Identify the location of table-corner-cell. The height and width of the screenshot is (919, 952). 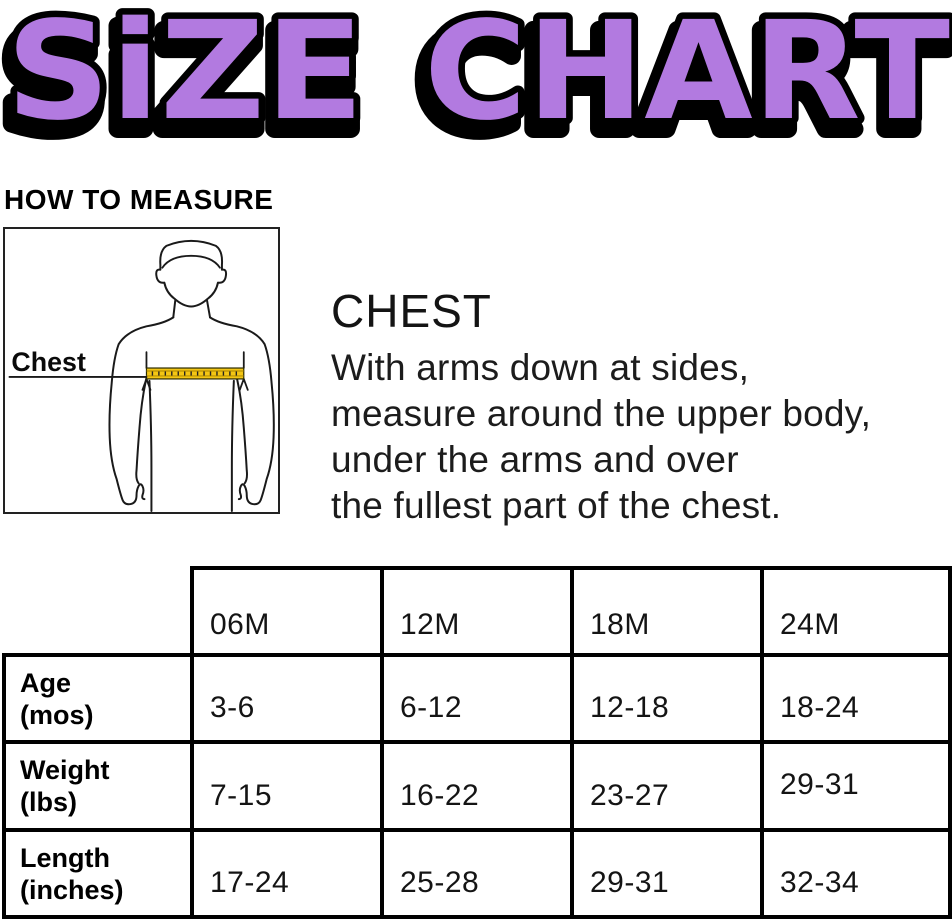
(98, 611).